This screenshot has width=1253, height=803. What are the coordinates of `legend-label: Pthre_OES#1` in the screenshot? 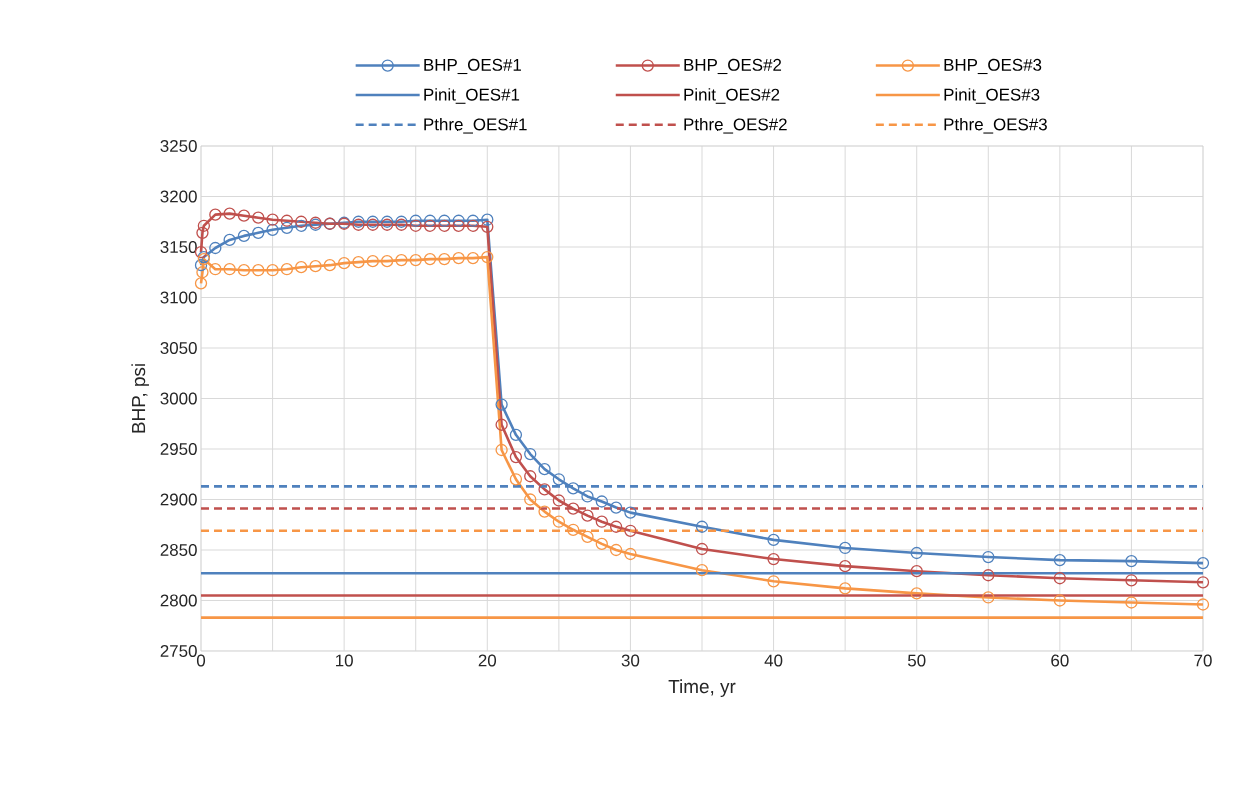 It's located at (475, 125).